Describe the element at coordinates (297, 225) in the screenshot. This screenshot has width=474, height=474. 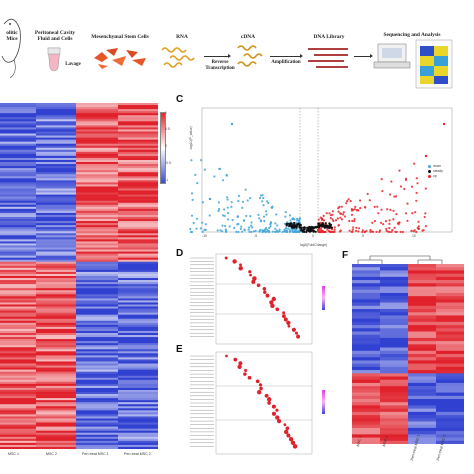
I see `volcano-point-steady` at that location.